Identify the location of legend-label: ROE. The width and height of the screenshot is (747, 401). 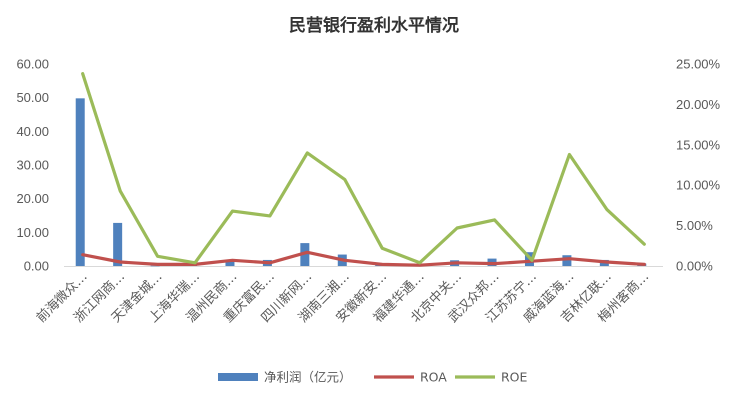
(514, 377).